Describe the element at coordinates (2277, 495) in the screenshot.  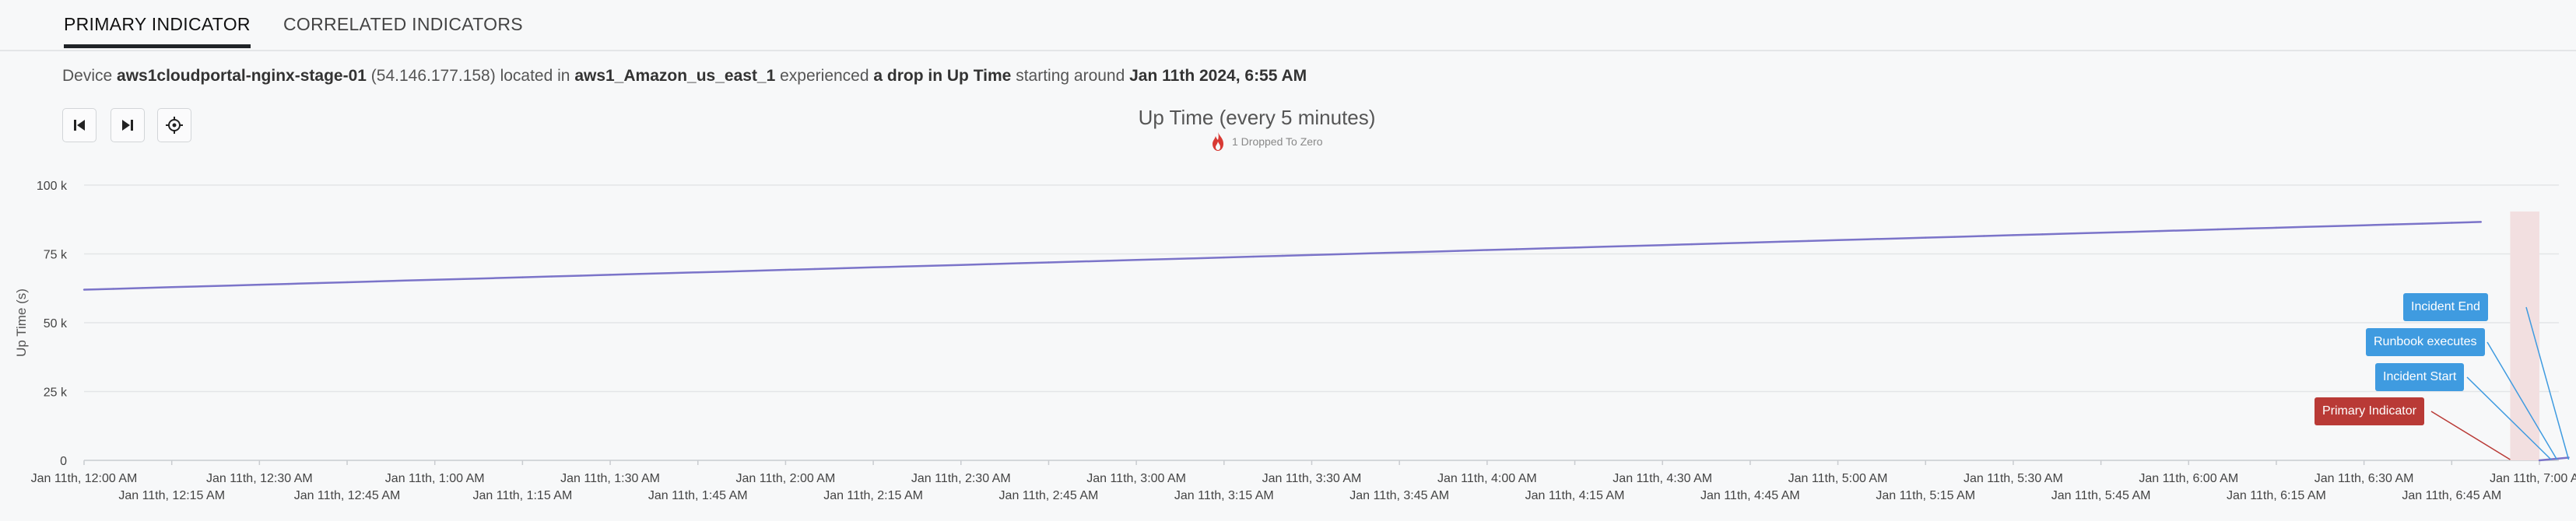
I see `x-tick-label: Jan 11th, 6:15 AM` at that location.